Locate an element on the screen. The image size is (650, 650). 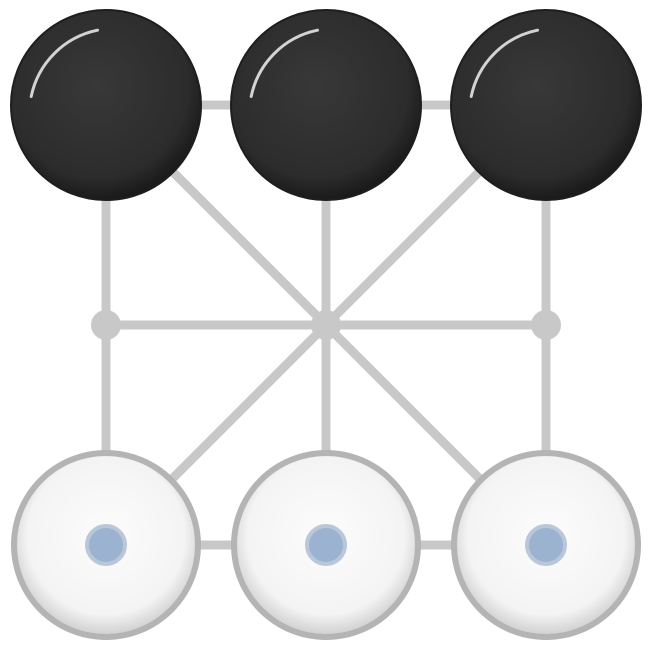
black-piece-c3 is located at coordinates (546, 105).